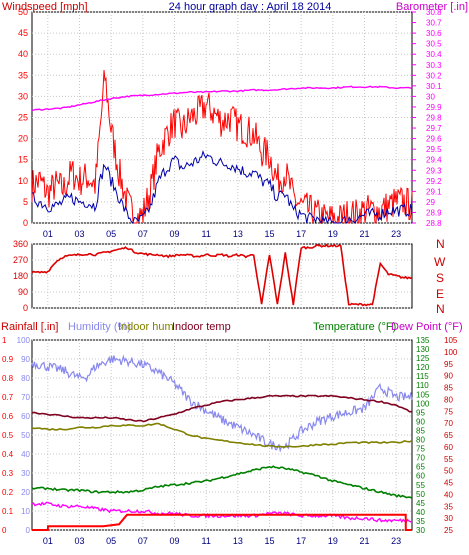 The width and height of the screenshot is (469, 555). I want to click on thermo-x-tick-label: 01, so click(48, 541).